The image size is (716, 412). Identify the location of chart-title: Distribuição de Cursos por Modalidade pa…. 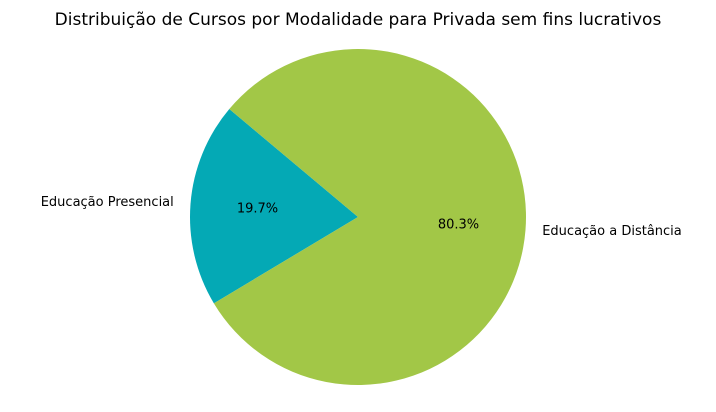
(358, 20).